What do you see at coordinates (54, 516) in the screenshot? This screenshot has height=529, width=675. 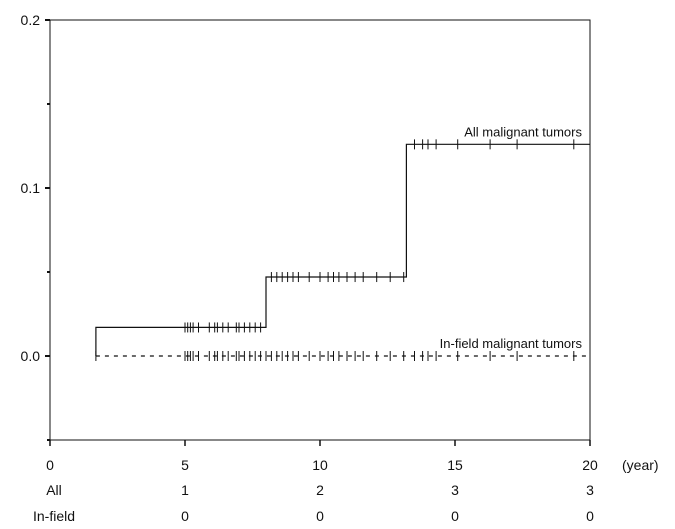 I see `risk-row-label: In-field` at bounding box center [54, 516].